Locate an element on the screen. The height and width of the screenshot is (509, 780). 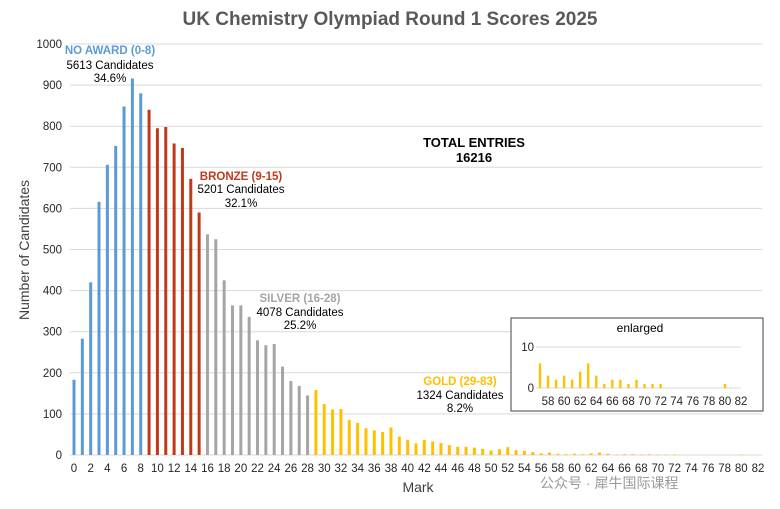
y-tick-label: 400 is located at coordinates (52, 292).